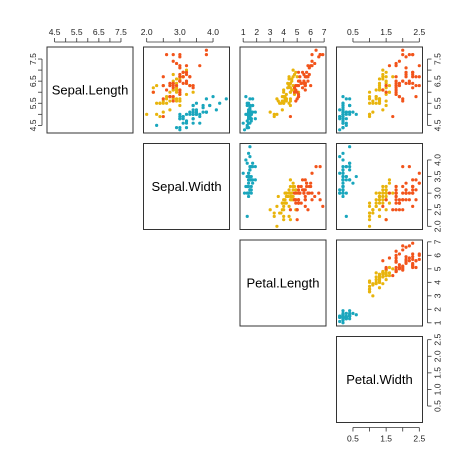 Image resolution: width=474 pixels, height=474 pixels. Describe the element at coordinates (33, 59) in the screenshot. I see `left-tick-label: 7.5` at that location.